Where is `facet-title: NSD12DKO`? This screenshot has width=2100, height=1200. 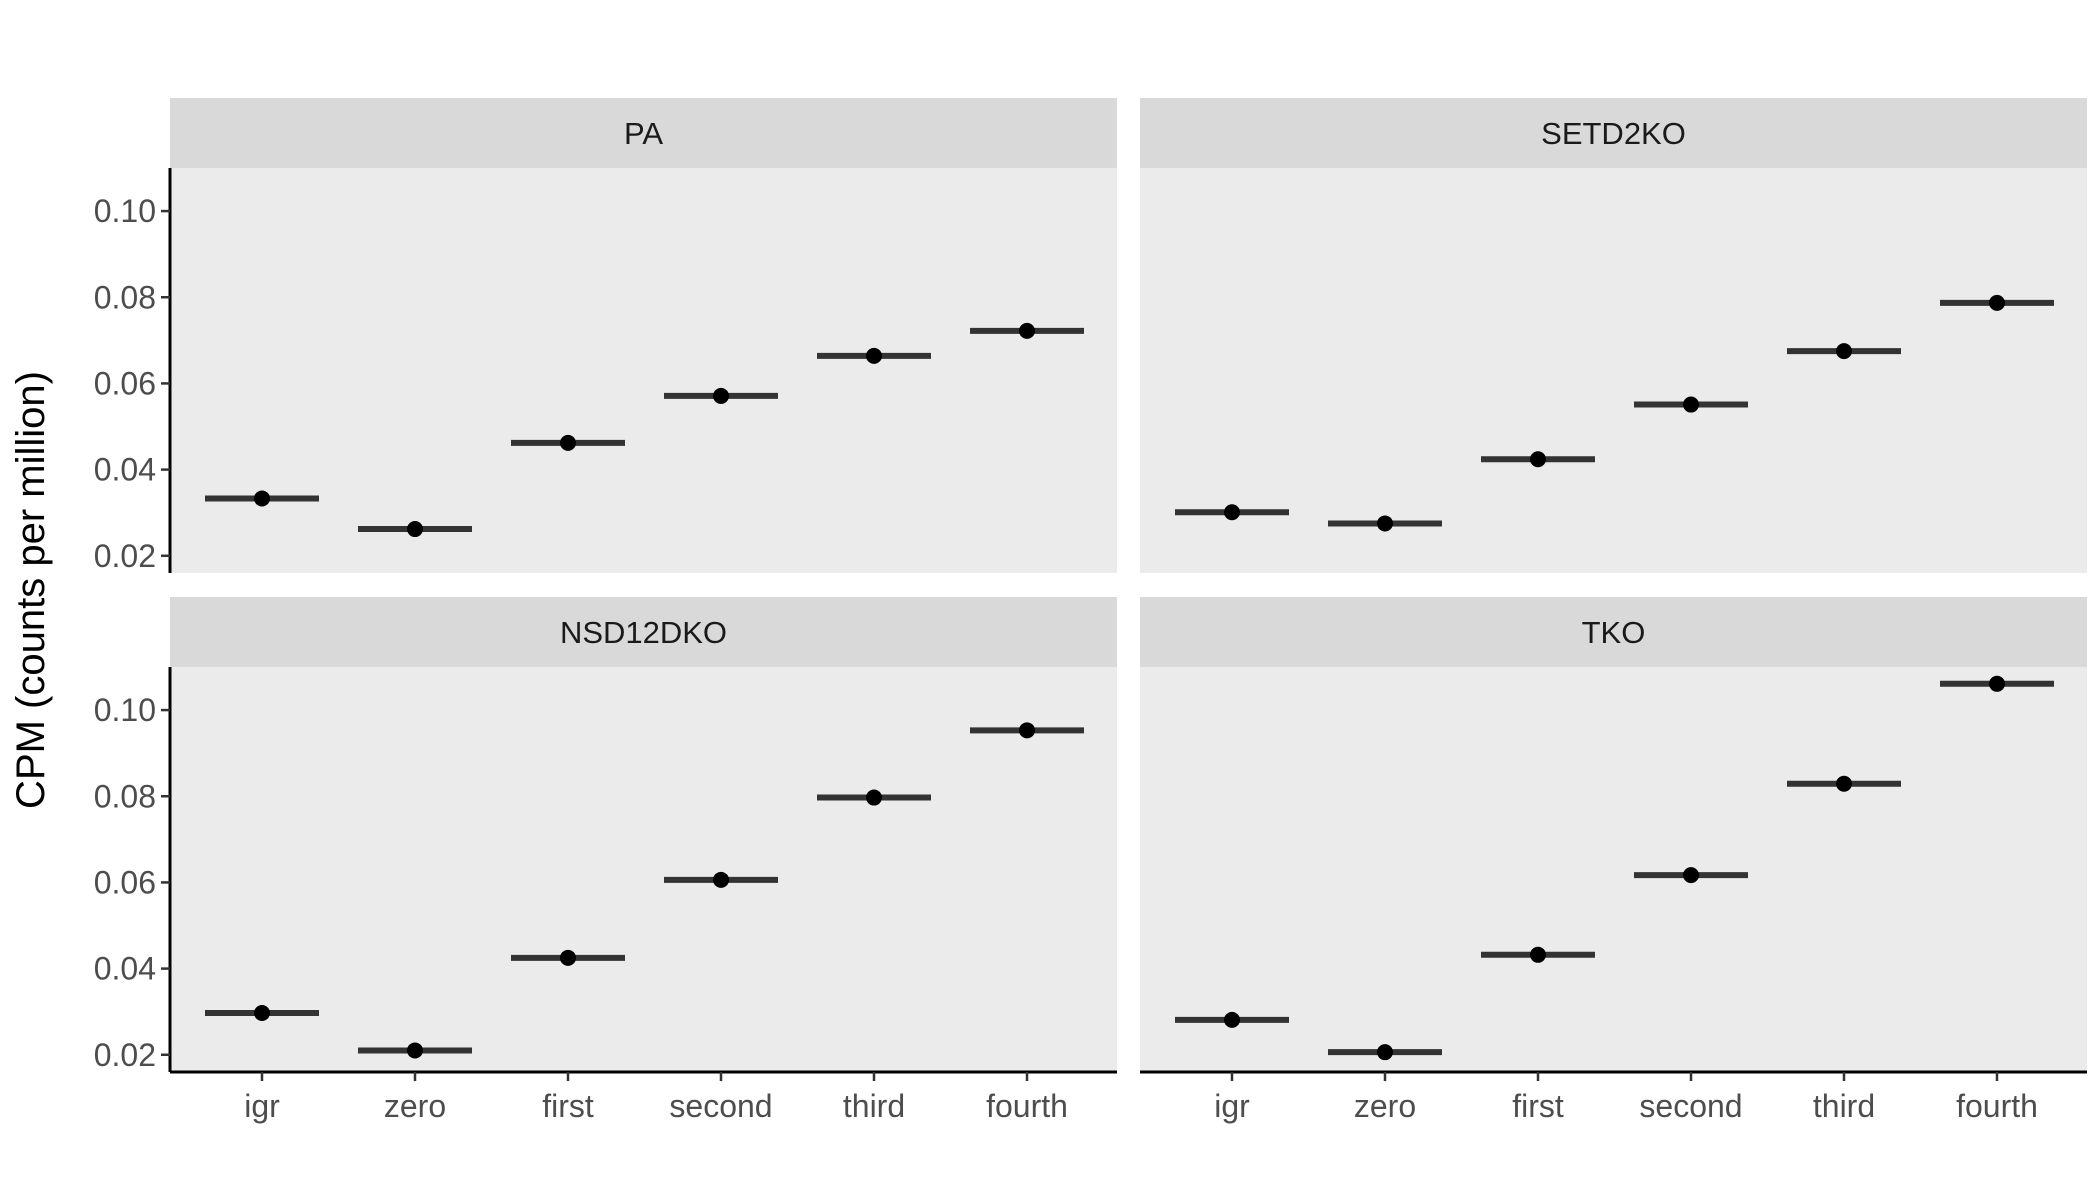
facet-title: NSD12DKO is located at coordinates (643, 632).